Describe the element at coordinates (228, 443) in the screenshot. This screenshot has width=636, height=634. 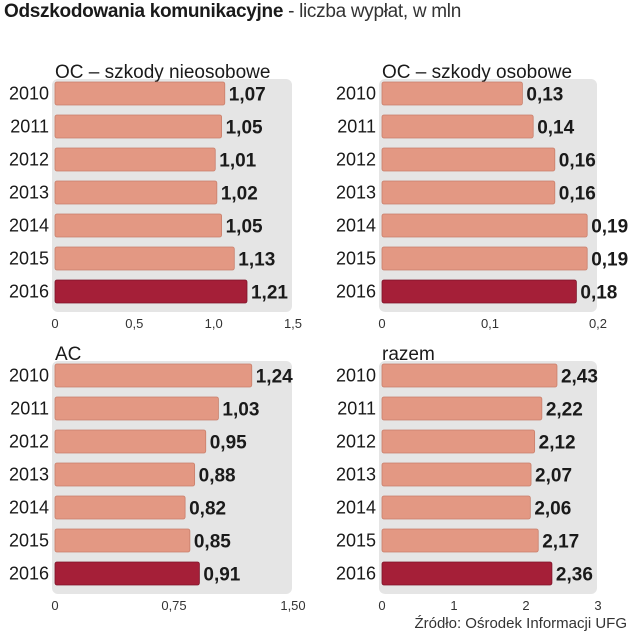
I see `value-label: 0,95` at that location.